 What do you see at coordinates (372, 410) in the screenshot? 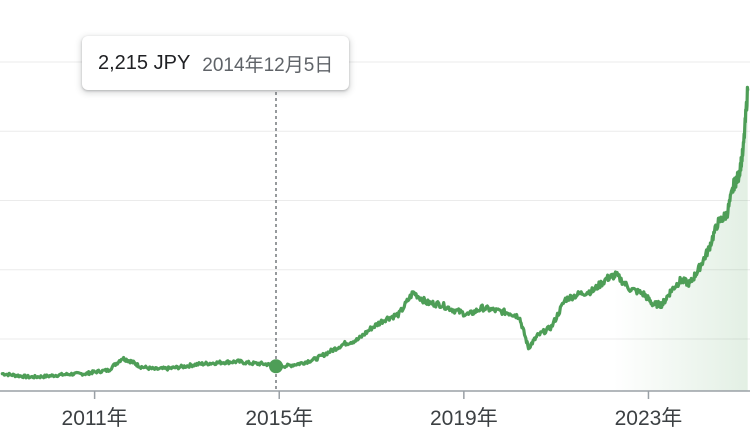
I see `x-axis: 2011年 2015年 2019年 2023年` at bounding box center [372, 410].